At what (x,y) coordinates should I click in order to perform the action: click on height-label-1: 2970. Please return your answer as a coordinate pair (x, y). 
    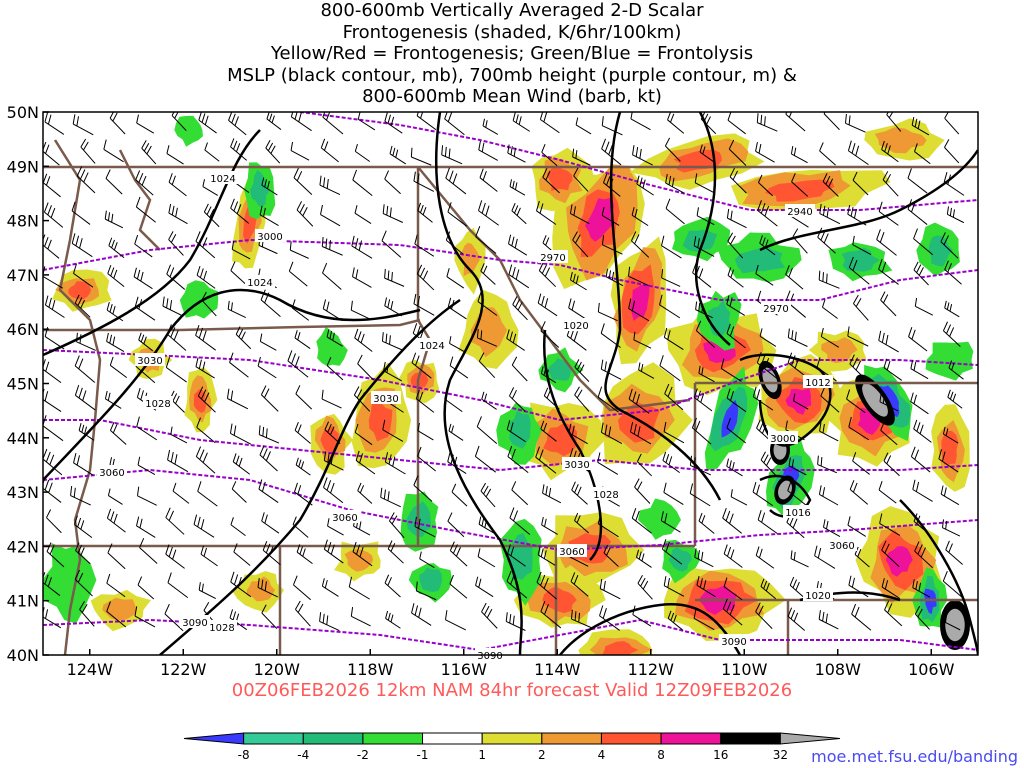
    Looking at the image, I should click on (552, 258).